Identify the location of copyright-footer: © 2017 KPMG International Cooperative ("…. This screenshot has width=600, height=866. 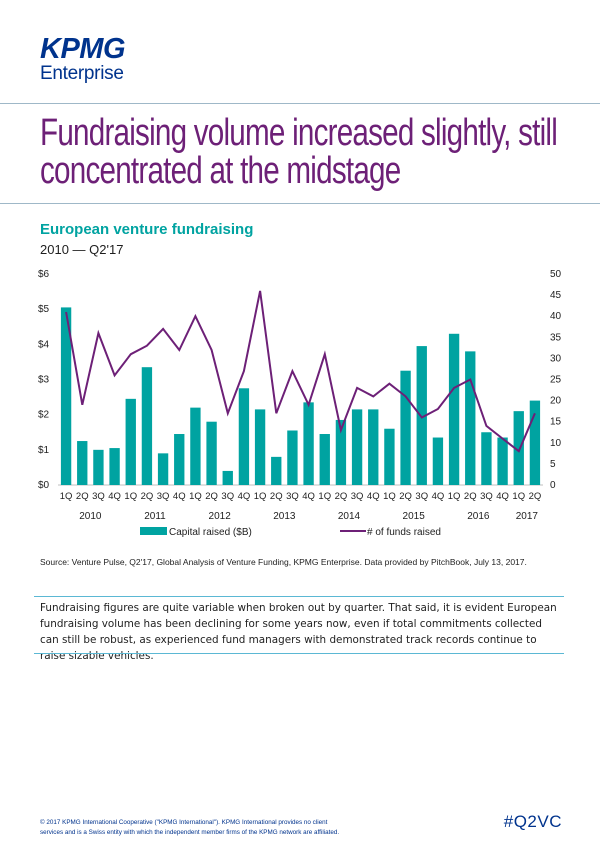
(240, 828).